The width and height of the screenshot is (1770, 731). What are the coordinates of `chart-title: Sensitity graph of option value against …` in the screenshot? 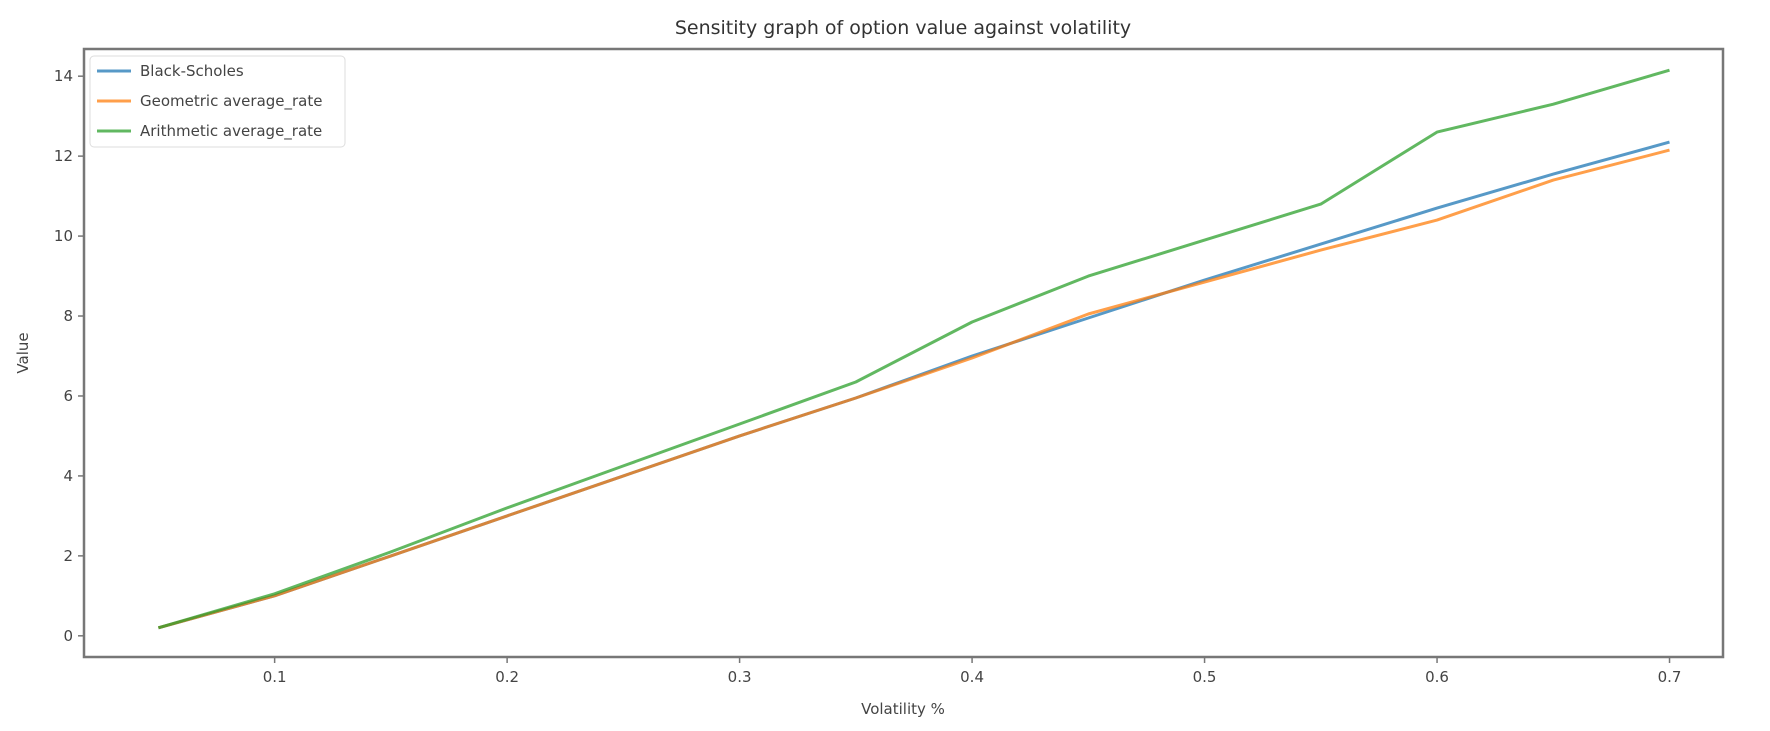 It's located at (903, 28).